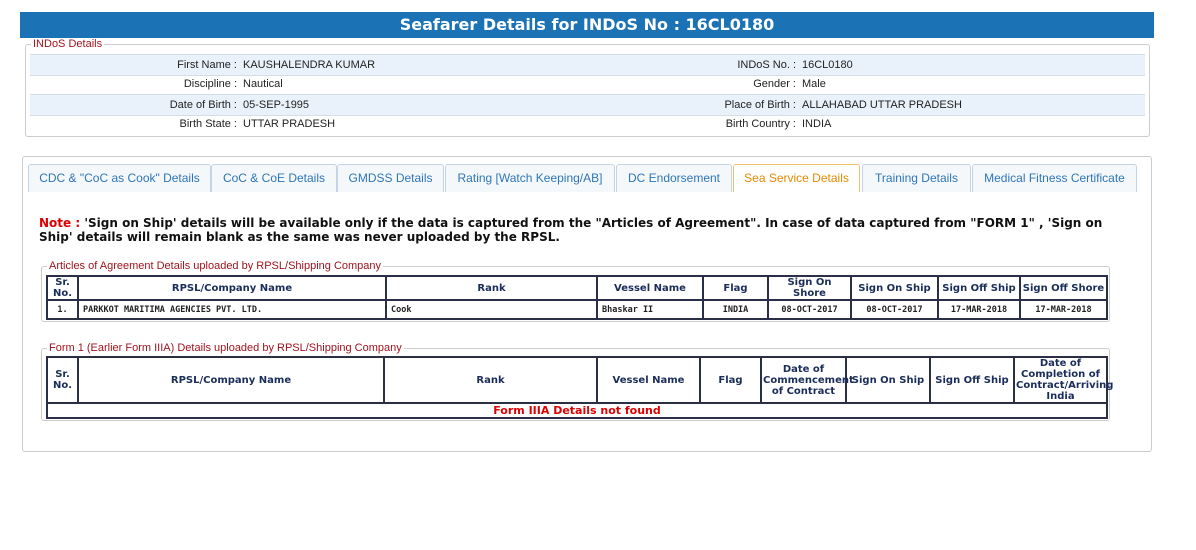 The width and height of the screenshot is (1196, 550). I want to click on tab: Training Details, so click(916, 178).